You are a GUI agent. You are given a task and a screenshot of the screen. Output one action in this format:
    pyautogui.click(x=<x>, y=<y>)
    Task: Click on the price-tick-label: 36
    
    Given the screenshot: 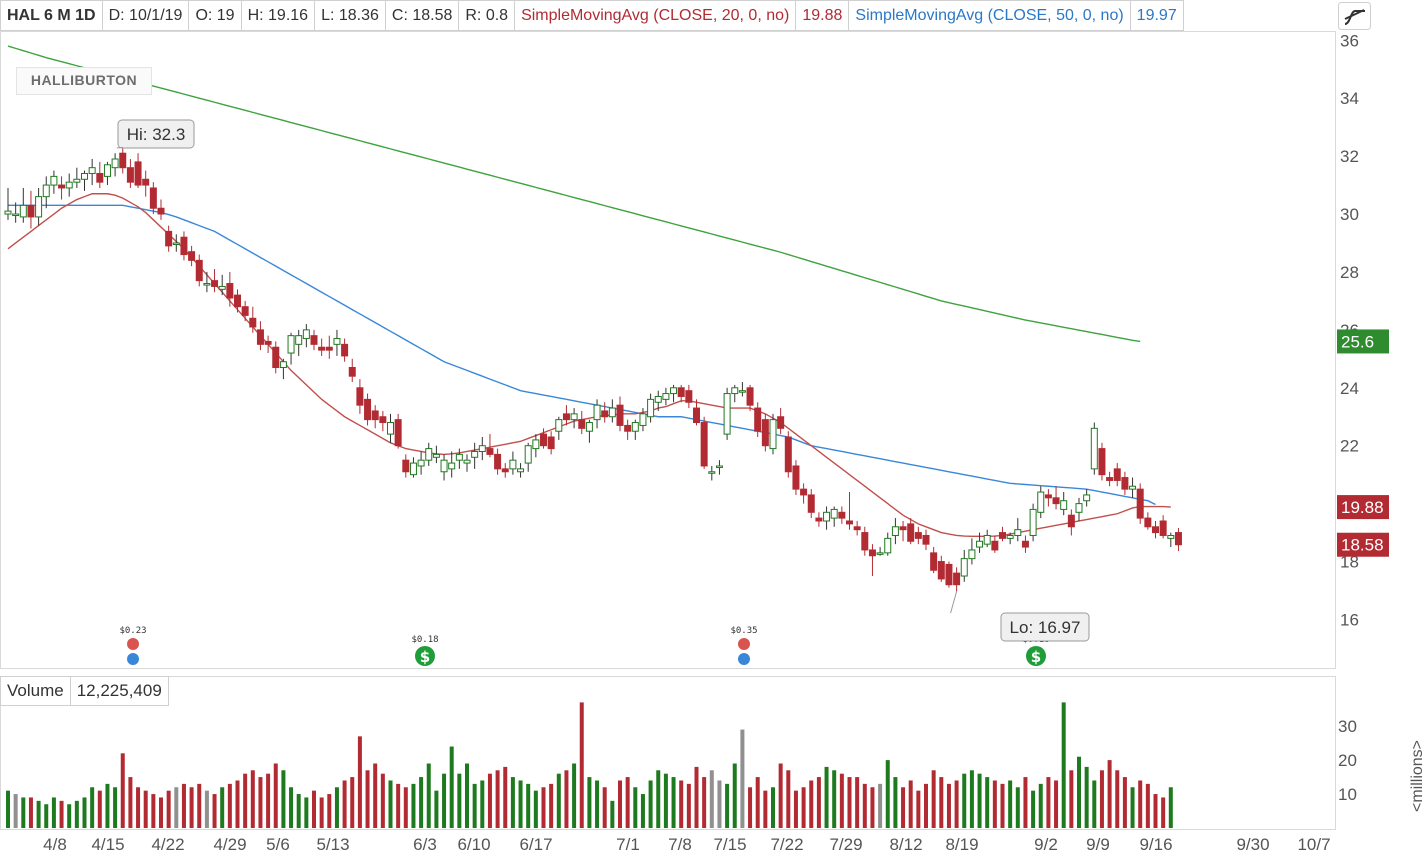 What is the action you would take?
    pyautogui.click(x=1349, y=40)
    